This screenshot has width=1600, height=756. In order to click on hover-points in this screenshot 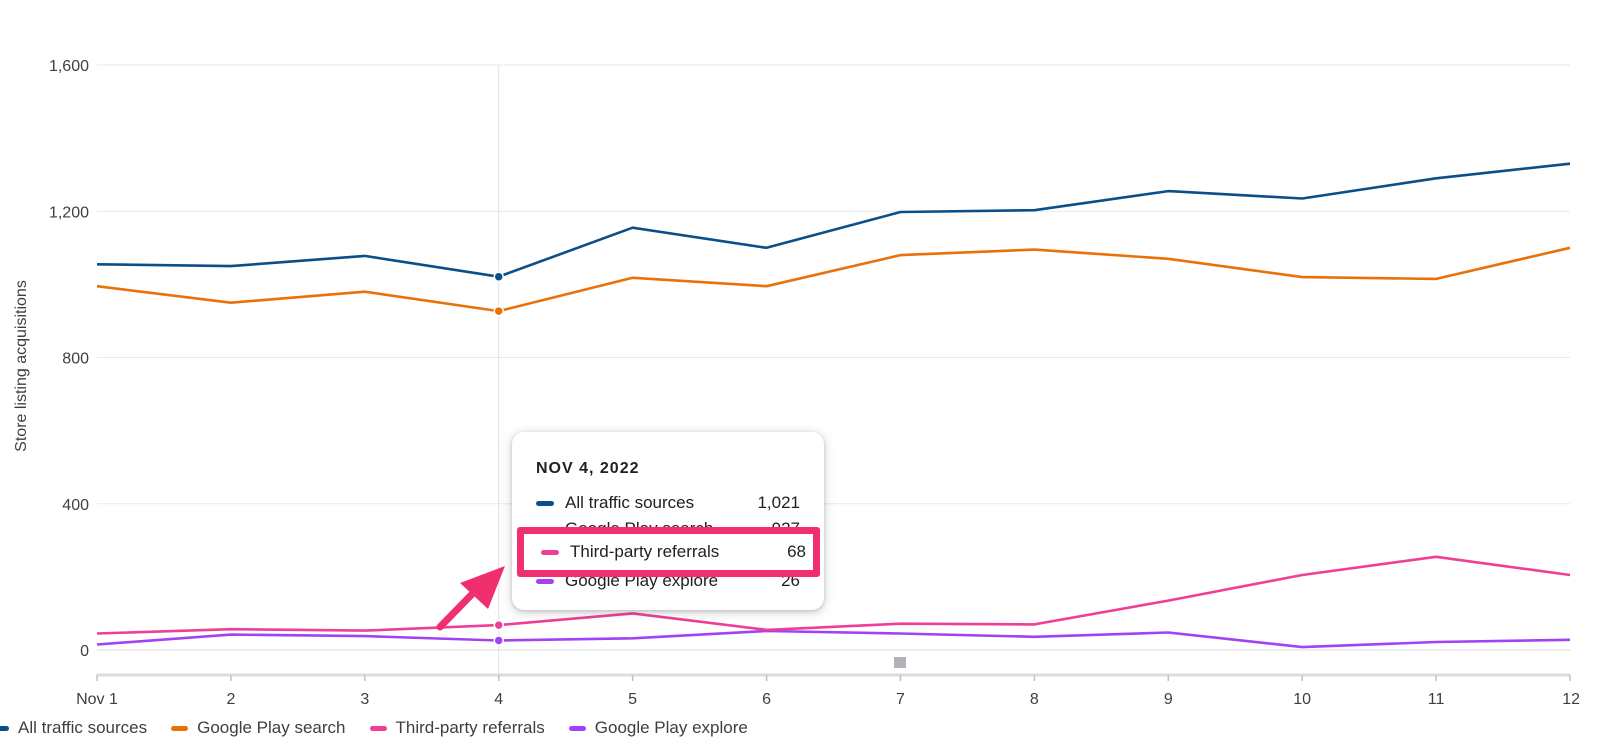, I will do `click(498, 458)`.